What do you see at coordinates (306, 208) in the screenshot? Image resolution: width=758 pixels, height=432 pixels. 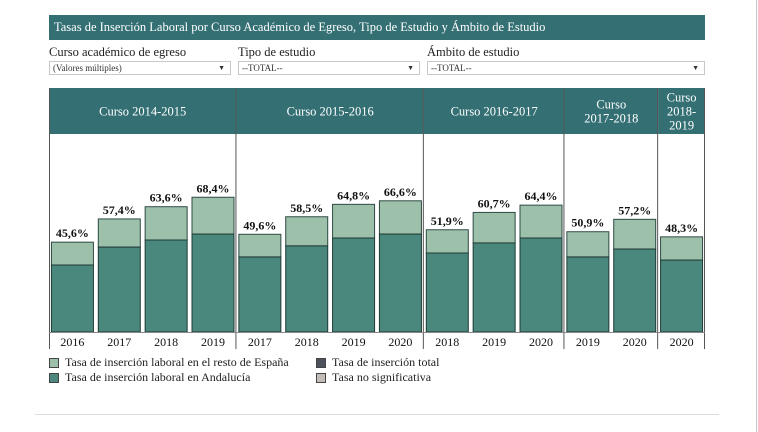 I see `bar-total-label: 58,5%` at bounding box center [306, 208].